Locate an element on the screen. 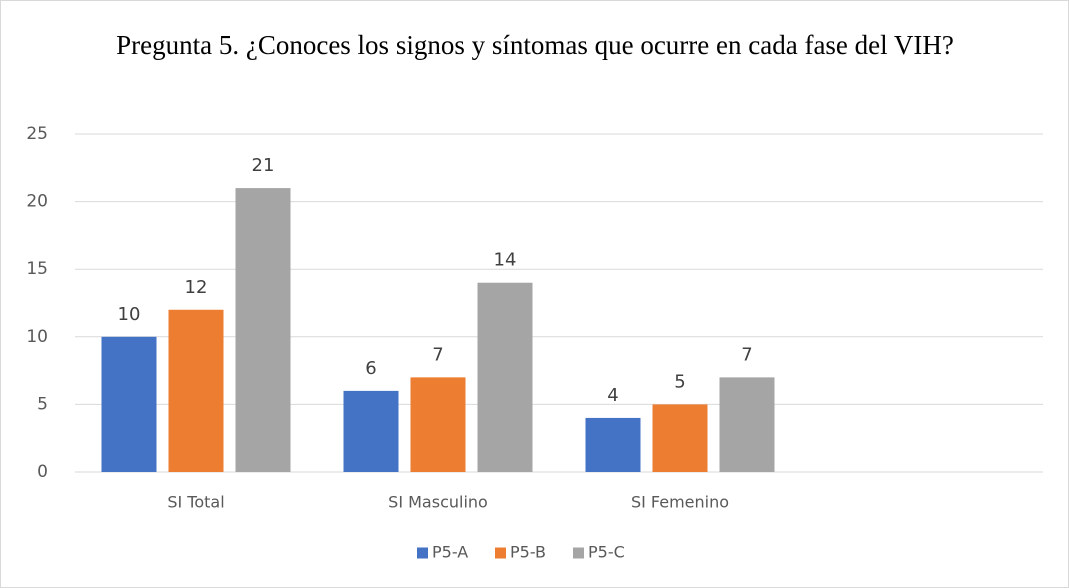 Image resolution: width=1069 pixels, height=588 pixels. x-tick-label: SI Femenino is located at coordinates (680, 502).